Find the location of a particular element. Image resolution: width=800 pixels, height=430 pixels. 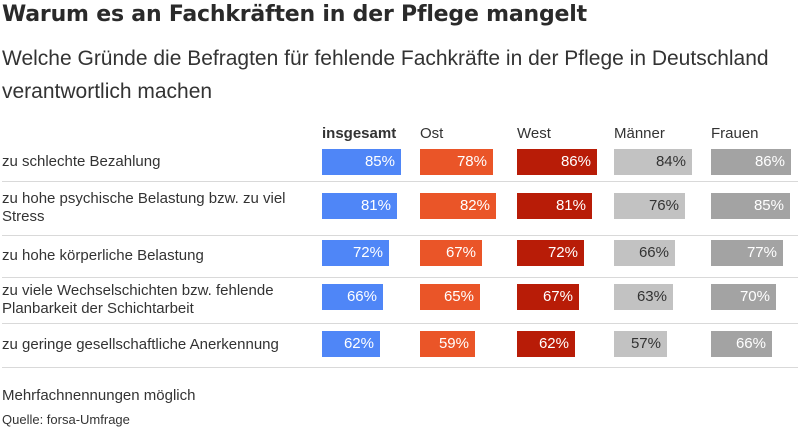

bar-4-row-4: 63% is located at coordinates (643, 297).